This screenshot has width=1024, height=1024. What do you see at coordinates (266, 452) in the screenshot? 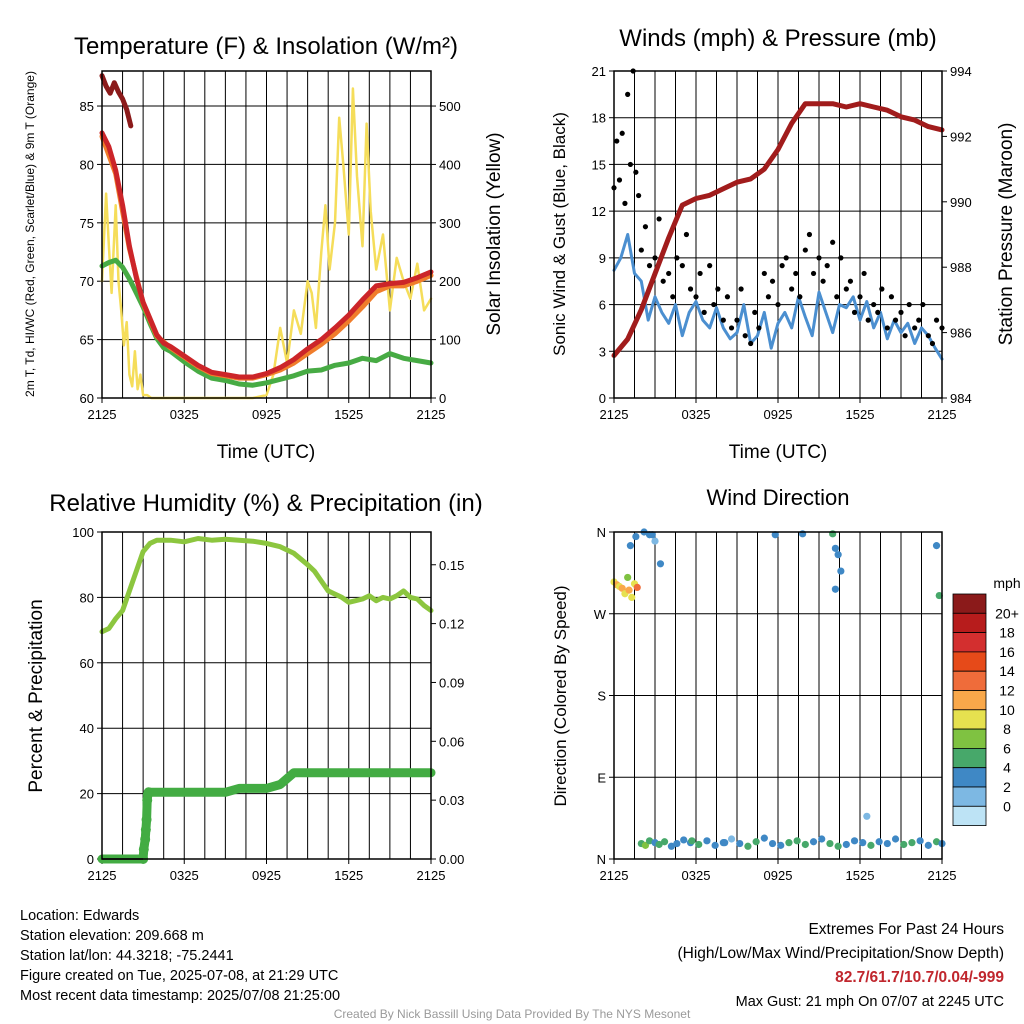
I see `x-axis-label: Time (UTC)` at bounding box center [266, 452].